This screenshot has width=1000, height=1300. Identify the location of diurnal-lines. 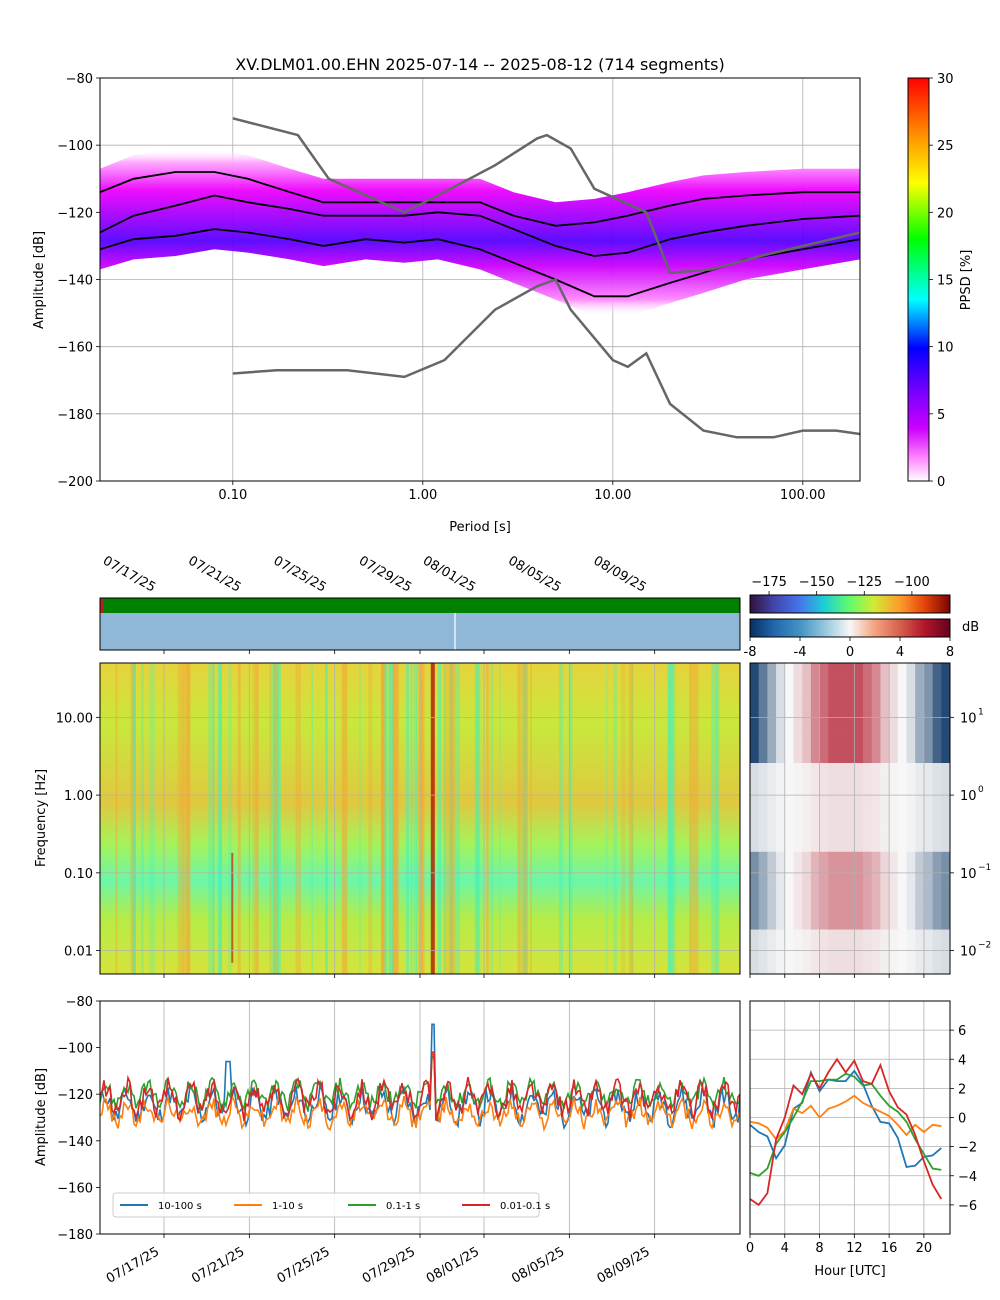
(846, 1132).